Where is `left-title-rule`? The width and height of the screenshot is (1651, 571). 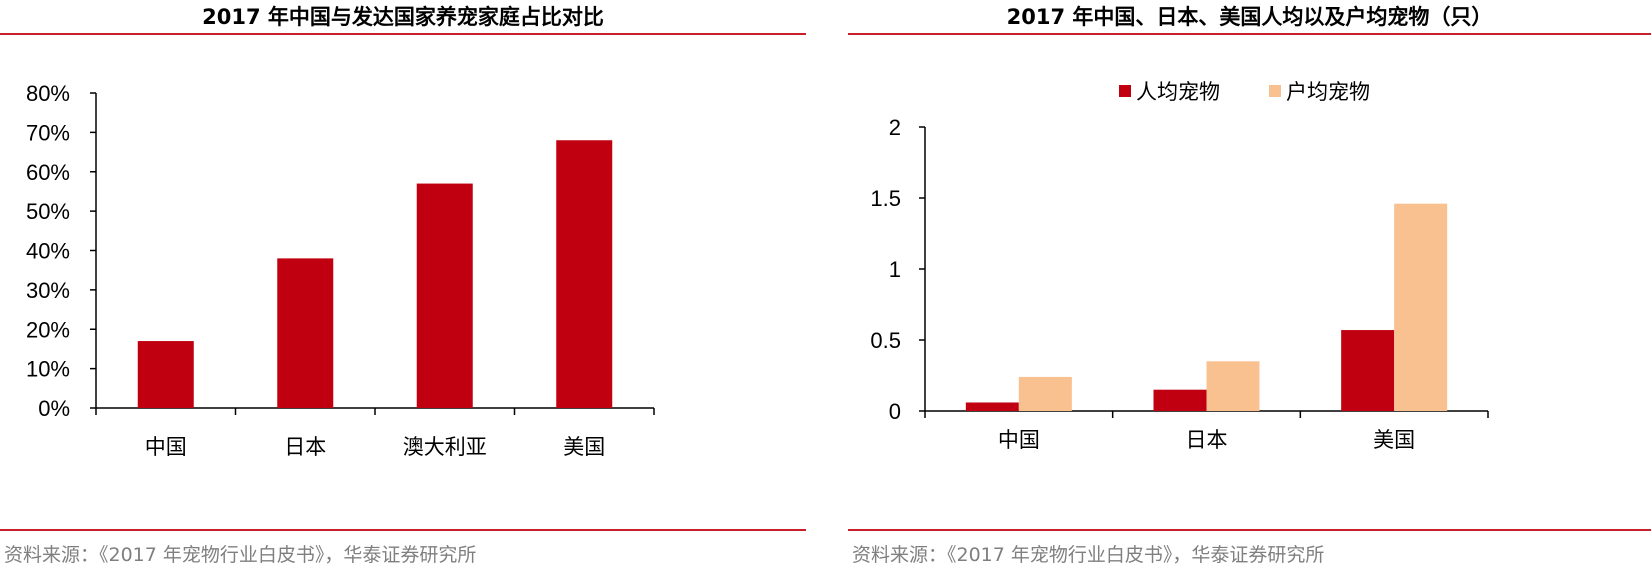 left-title-rule is located at coordinates (403, 34).